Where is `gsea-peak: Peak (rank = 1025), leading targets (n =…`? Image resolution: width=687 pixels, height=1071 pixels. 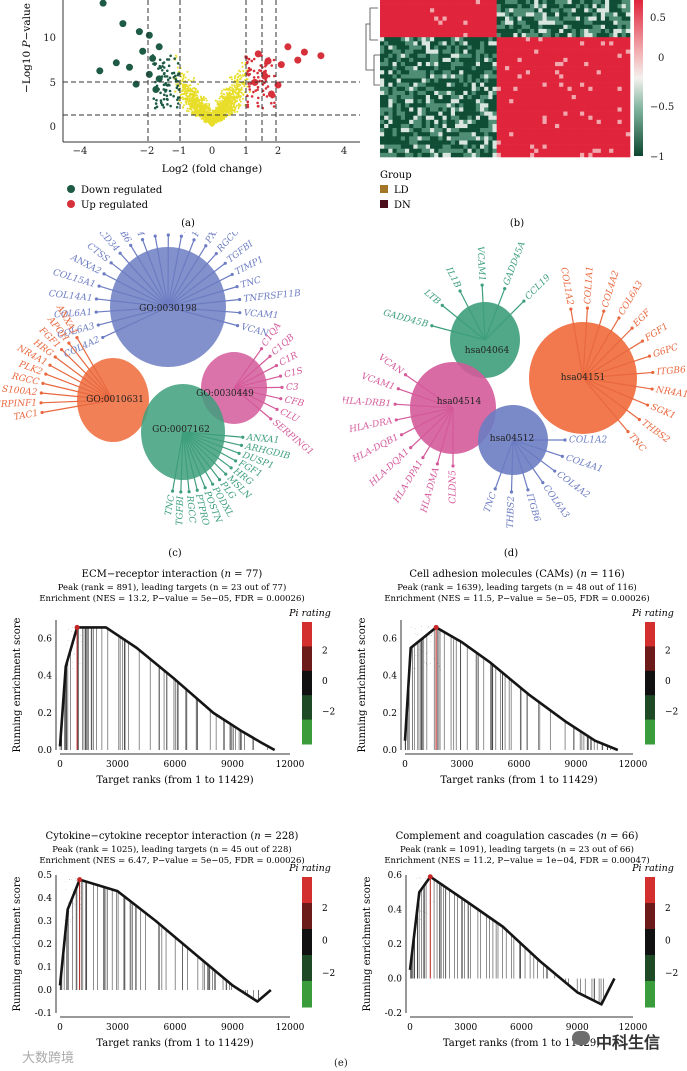 gsea-peak: Peak (rank = 1025), leading targets (n =… is located at coordinates (171, 849).